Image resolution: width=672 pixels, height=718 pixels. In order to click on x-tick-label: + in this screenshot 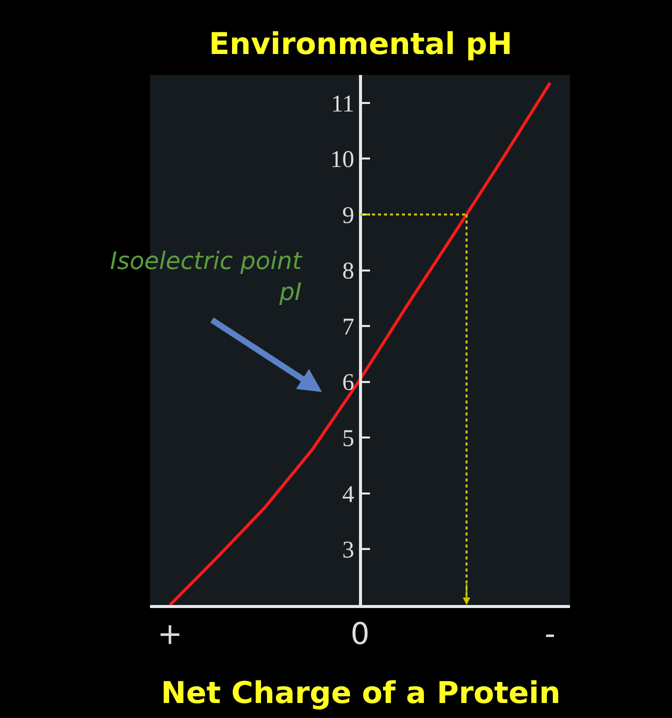, I will do `click(170, 634)`.